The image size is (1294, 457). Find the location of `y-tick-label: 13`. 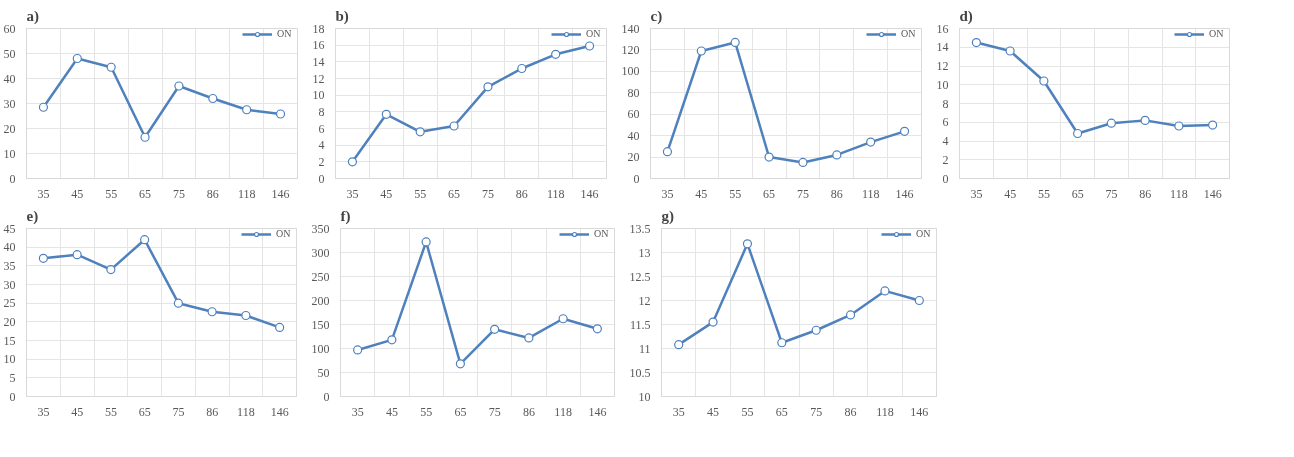

y-tick-label: 13 is located at coordinates (644, 252).